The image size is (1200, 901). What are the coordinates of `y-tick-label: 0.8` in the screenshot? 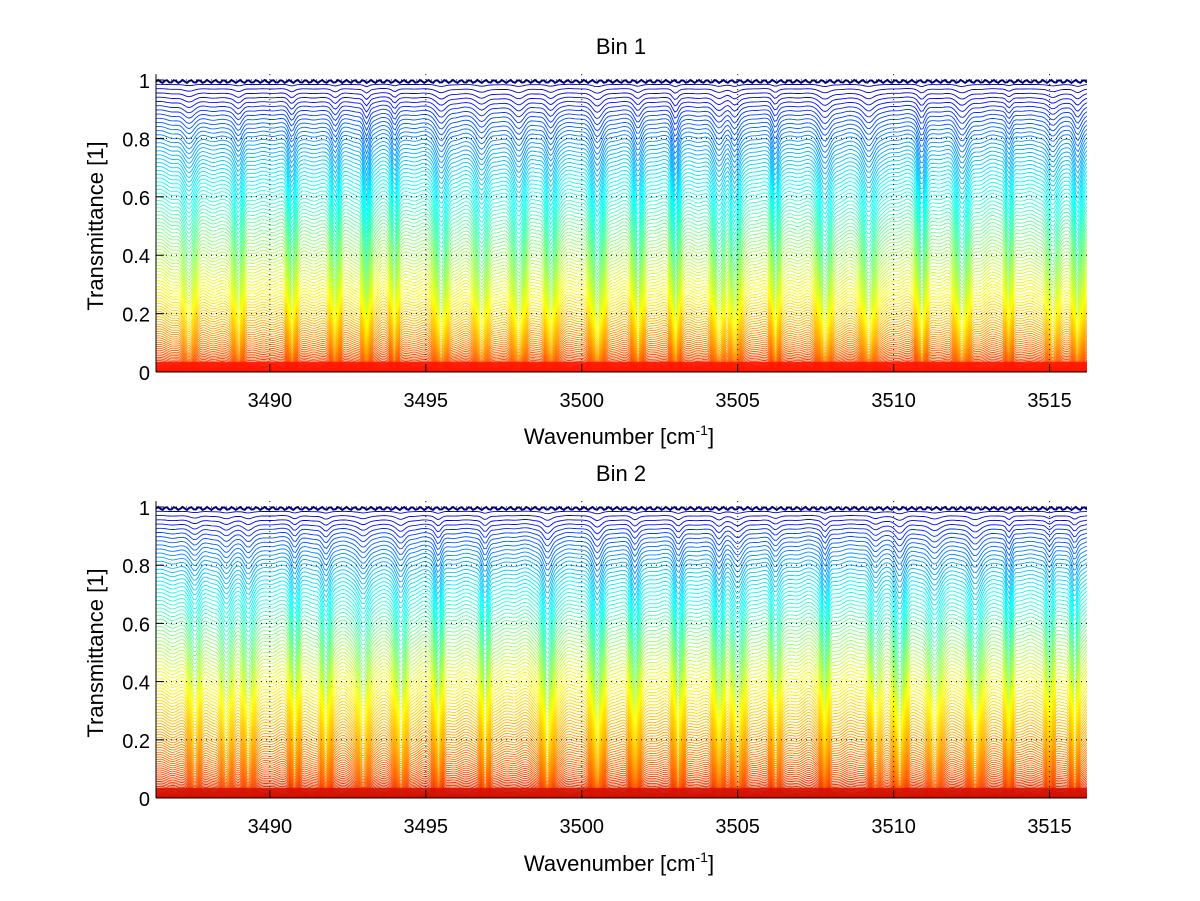 It's located at (136, 140).